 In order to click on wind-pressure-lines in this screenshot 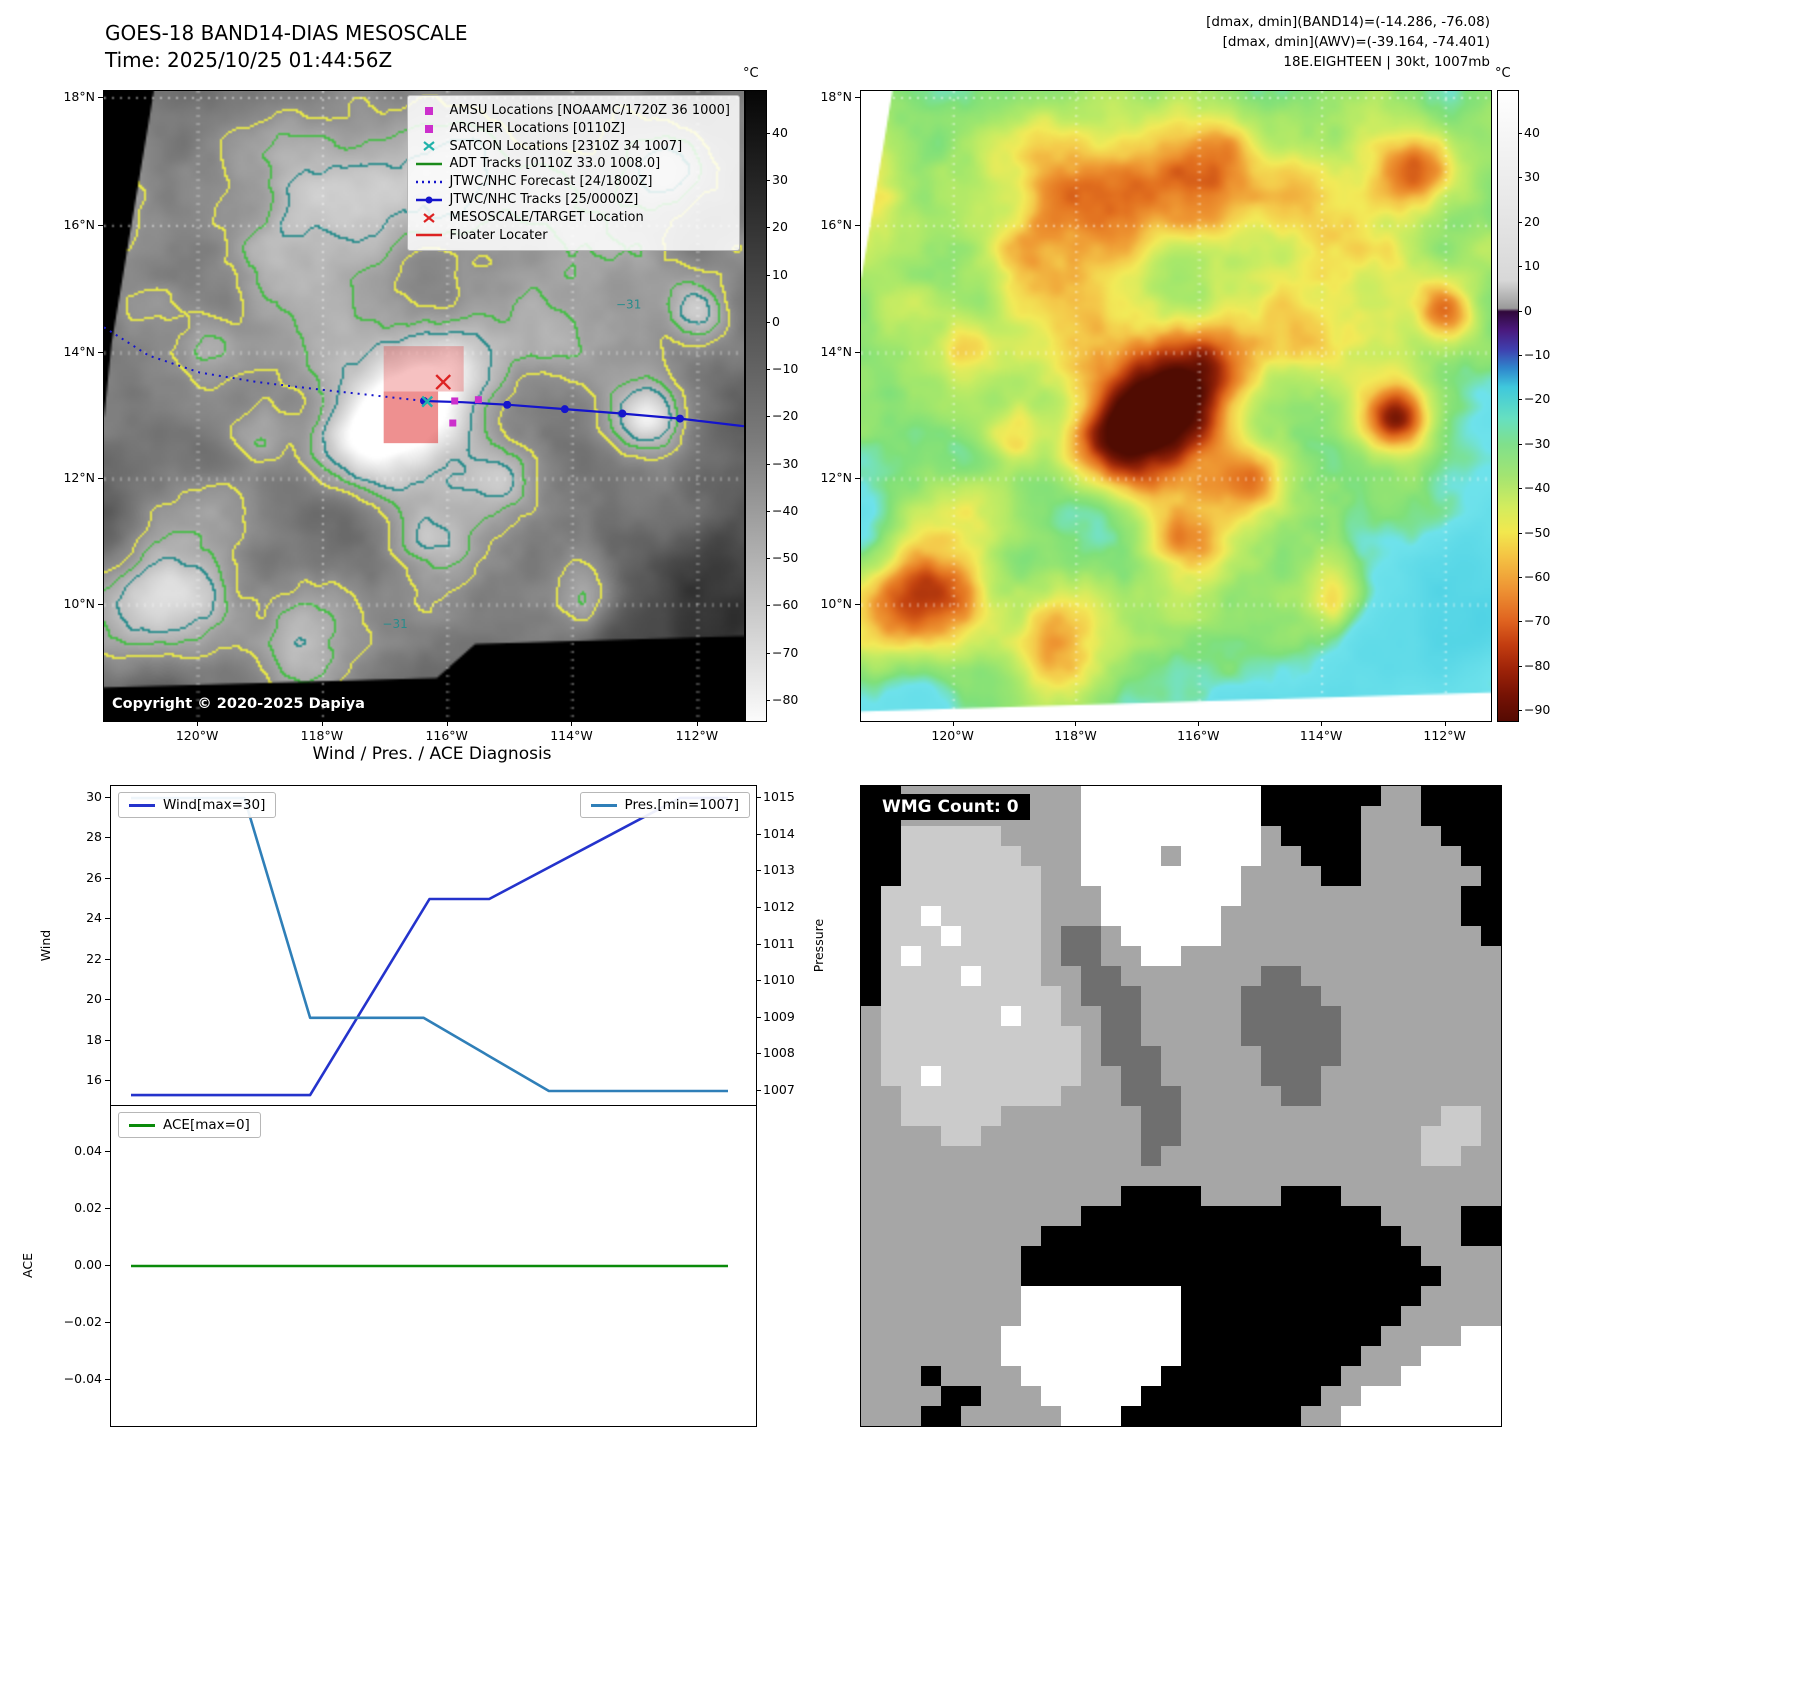, I will do `click(429, 946)`.